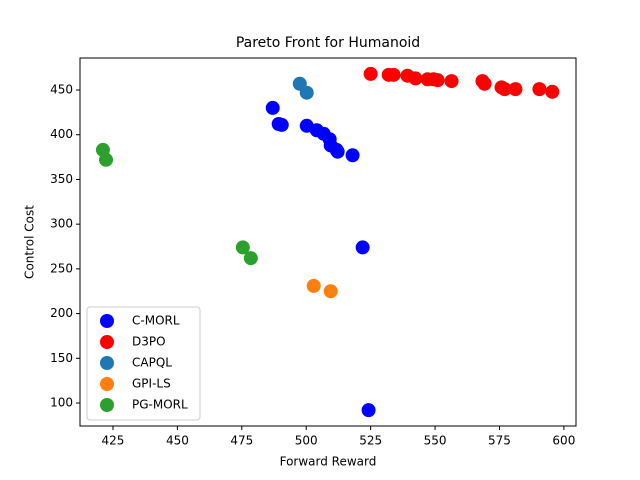  What do you see at coordinates (435, 441) in the screenshot?
I see `x-tick-label: 550` at bounding box center [435, 441].